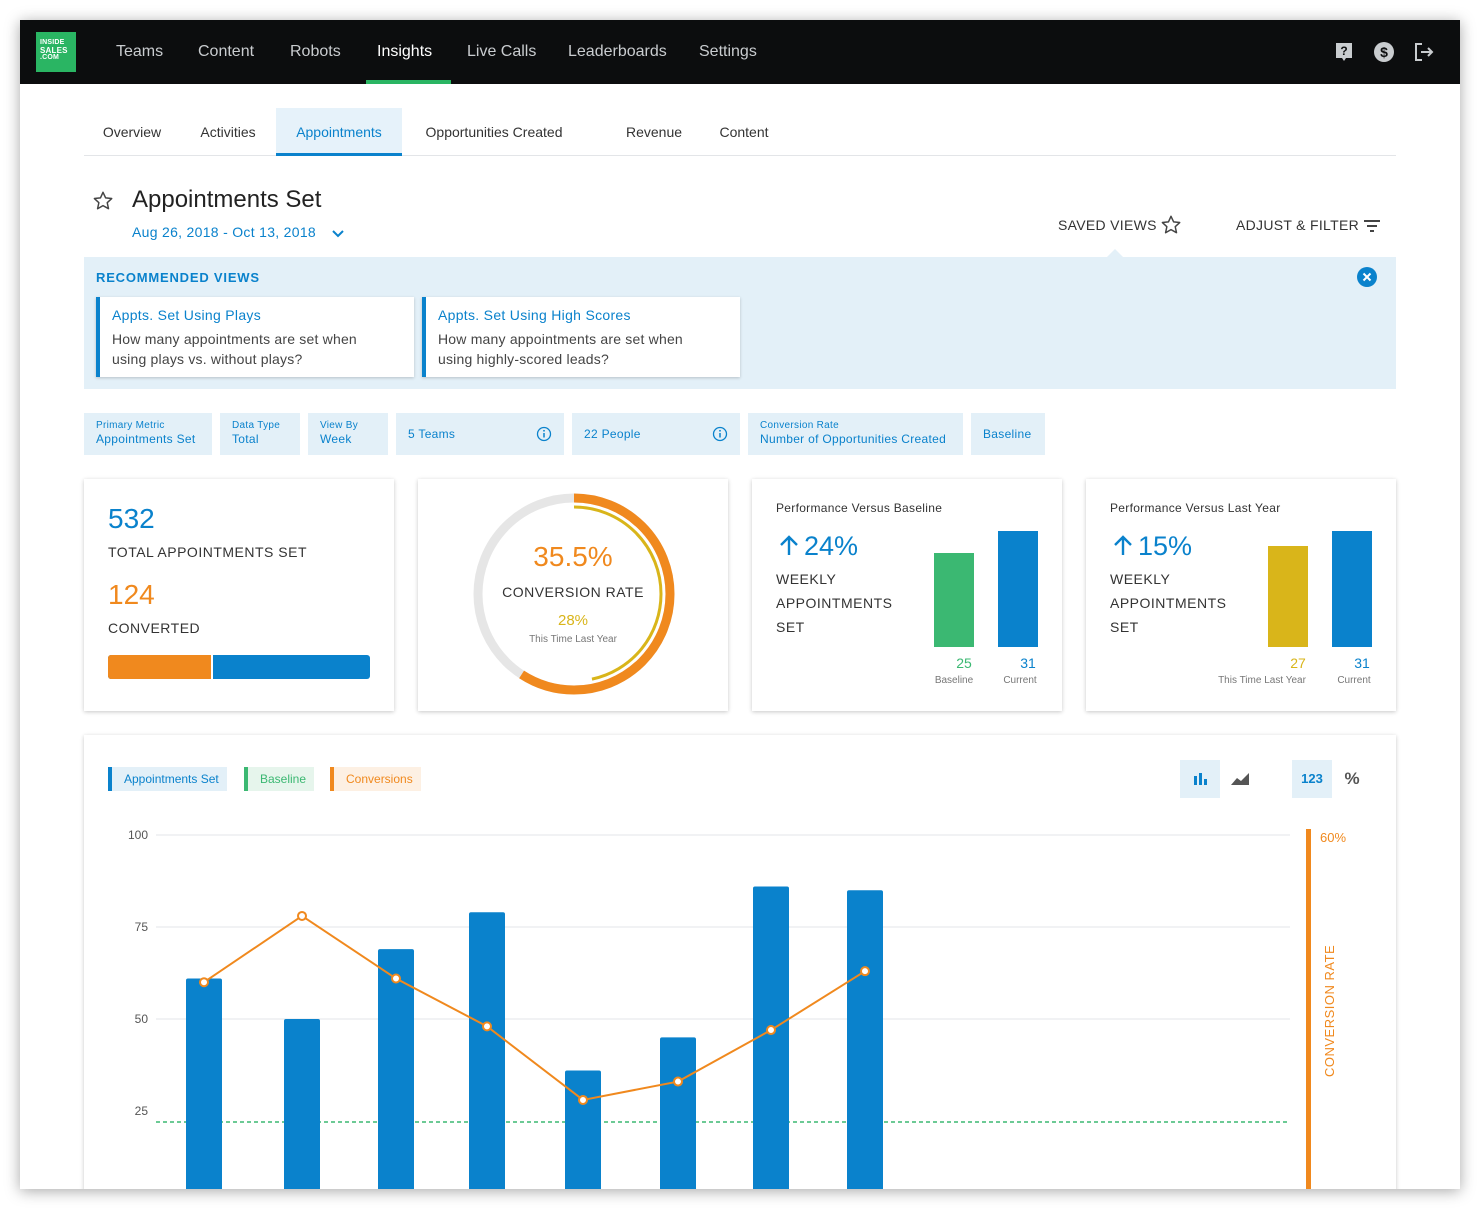 Image resolution: width=1480 pixels, height=1209 pixels. Describe the element at coordinates (560, 339) in the screenshot. I see `rec-card-desc-line1: How many appointments are set when` at that location.